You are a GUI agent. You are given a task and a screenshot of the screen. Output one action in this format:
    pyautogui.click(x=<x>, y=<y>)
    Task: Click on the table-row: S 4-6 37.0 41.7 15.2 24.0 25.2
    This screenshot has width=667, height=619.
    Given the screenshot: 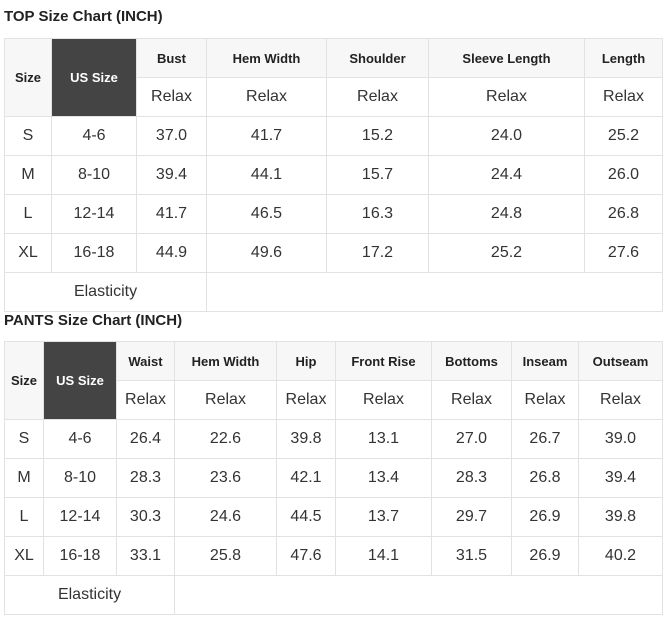 What is the action you would take?
    pyautogui.click(x=333, y=136)
    